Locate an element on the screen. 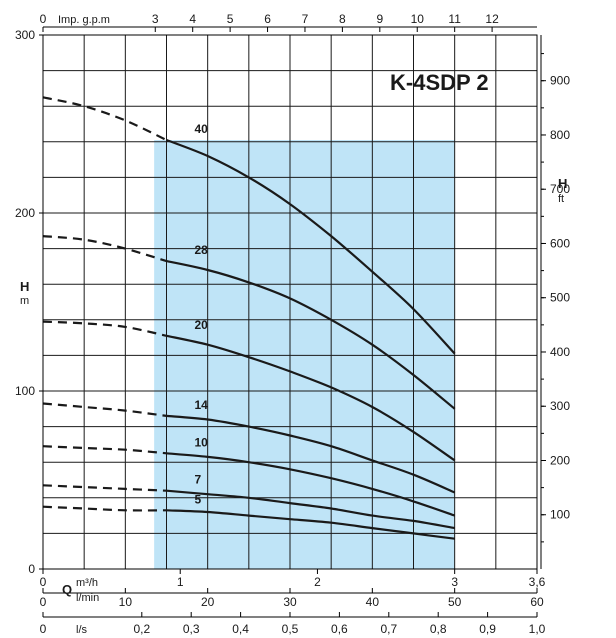 This screenshot has height=638, width=616. y-axis-right-label: H is located at coordinates (562, 183).